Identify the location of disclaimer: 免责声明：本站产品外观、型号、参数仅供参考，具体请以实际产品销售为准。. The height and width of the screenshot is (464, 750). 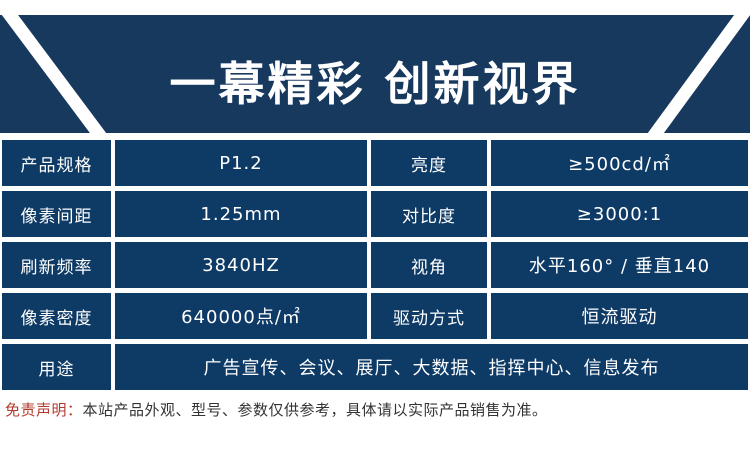
(375, 409).